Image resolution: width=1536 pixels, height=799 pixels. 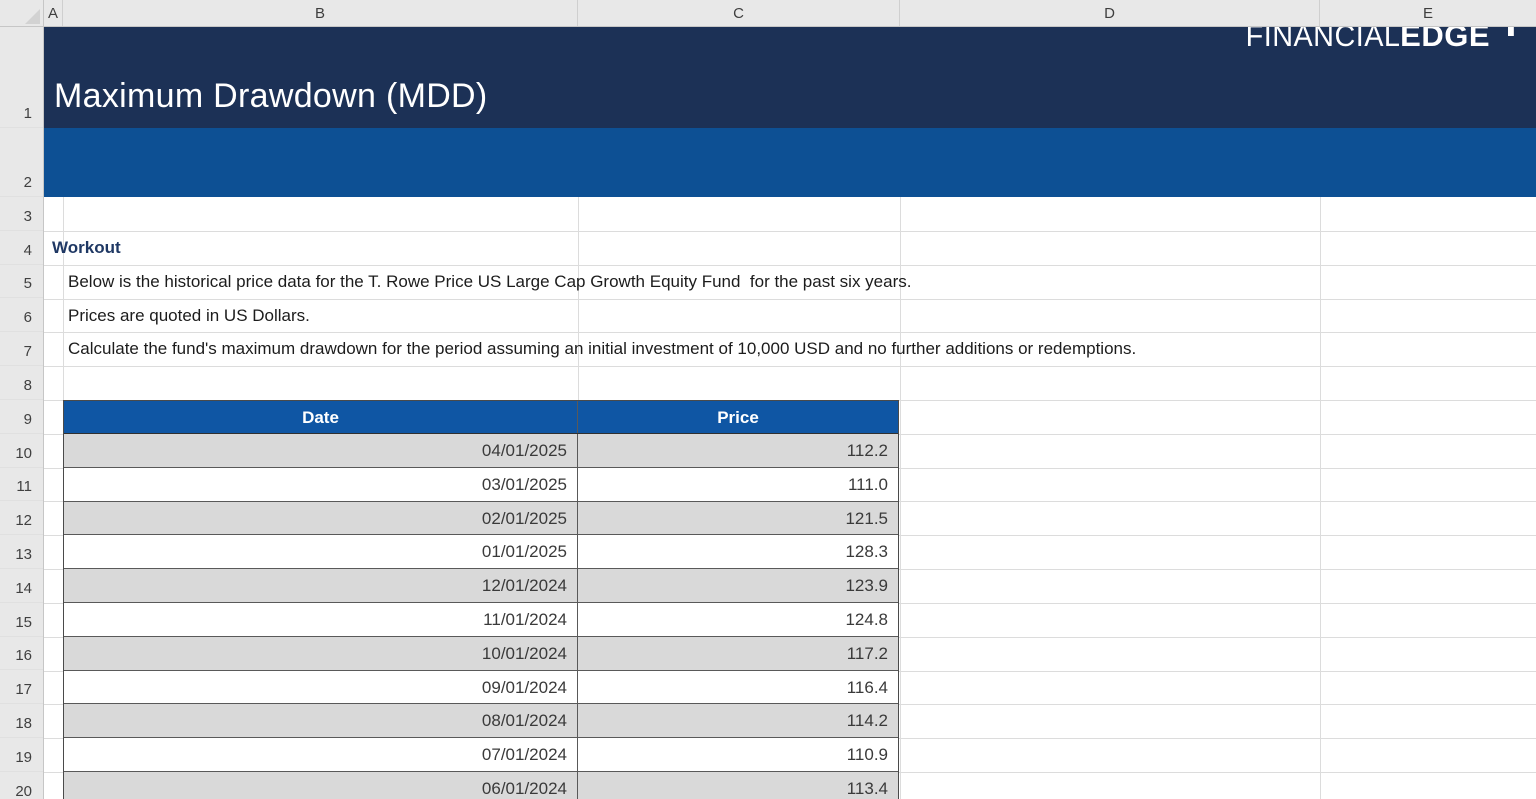 What do you see at coordinates (21, 214) in the screenshot?
I see `row-header: 3` at bounding box center [21, 214].